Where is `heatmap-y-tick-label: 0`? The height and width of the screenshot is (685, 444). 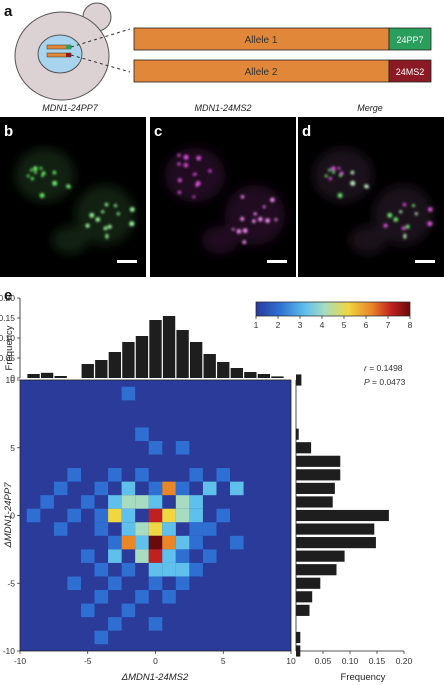
heatmap-y-tick-label: 0 is located at coordinates (12, 516).